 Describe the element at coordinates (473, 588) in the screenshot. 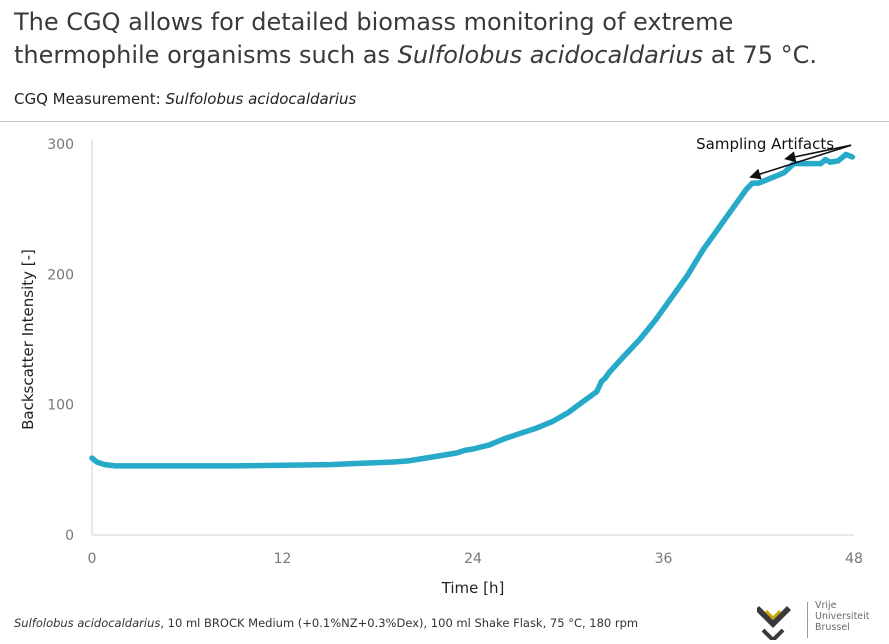

I see `x-axis-title: Time [h]` at that location.